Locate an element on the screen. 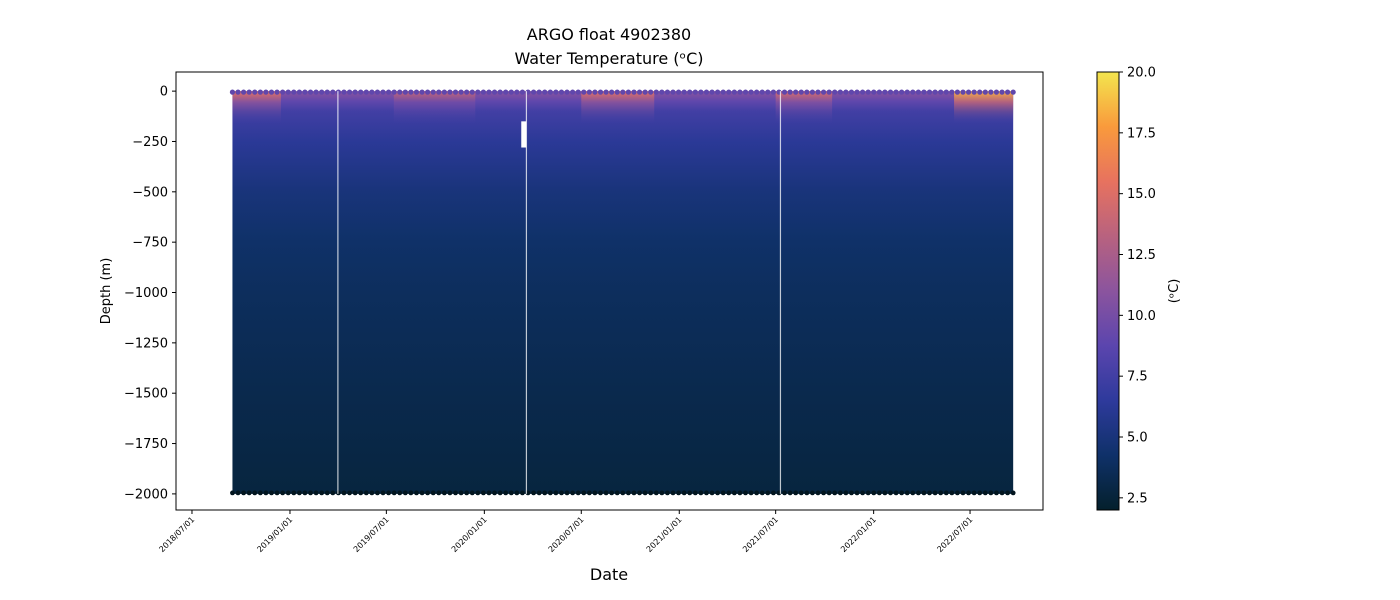 This screenshot has width=1400, height=600. chart-subtitle: Water Temperature (ᵒC) is located at coordinates (608, 58).